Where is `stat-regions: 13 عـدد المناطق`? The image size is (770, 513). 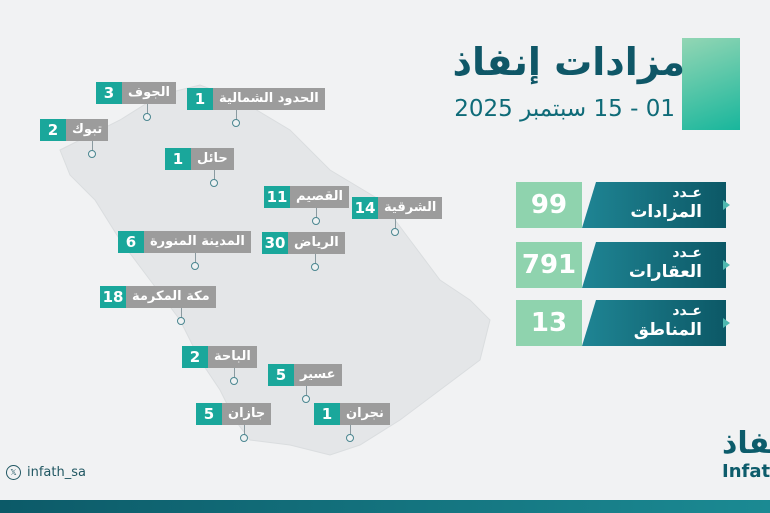
stat-regions: 13 عـدد المناطق is located at coordinates (623, 323).